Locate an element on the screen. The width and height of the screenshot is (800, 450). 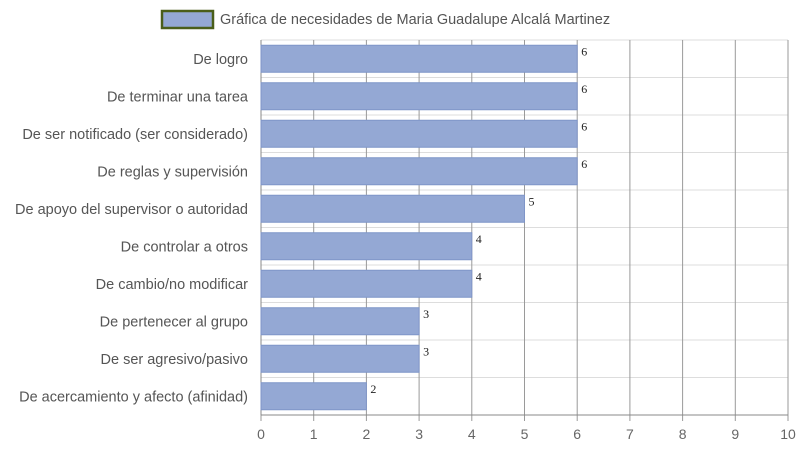
category-label: De ser notificado (ser considerado) is located at coordinates (135, 135).